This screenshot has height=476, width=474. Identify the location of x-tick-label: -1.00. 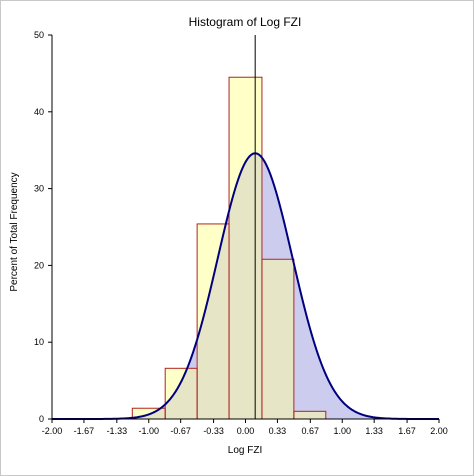
(148, 431).